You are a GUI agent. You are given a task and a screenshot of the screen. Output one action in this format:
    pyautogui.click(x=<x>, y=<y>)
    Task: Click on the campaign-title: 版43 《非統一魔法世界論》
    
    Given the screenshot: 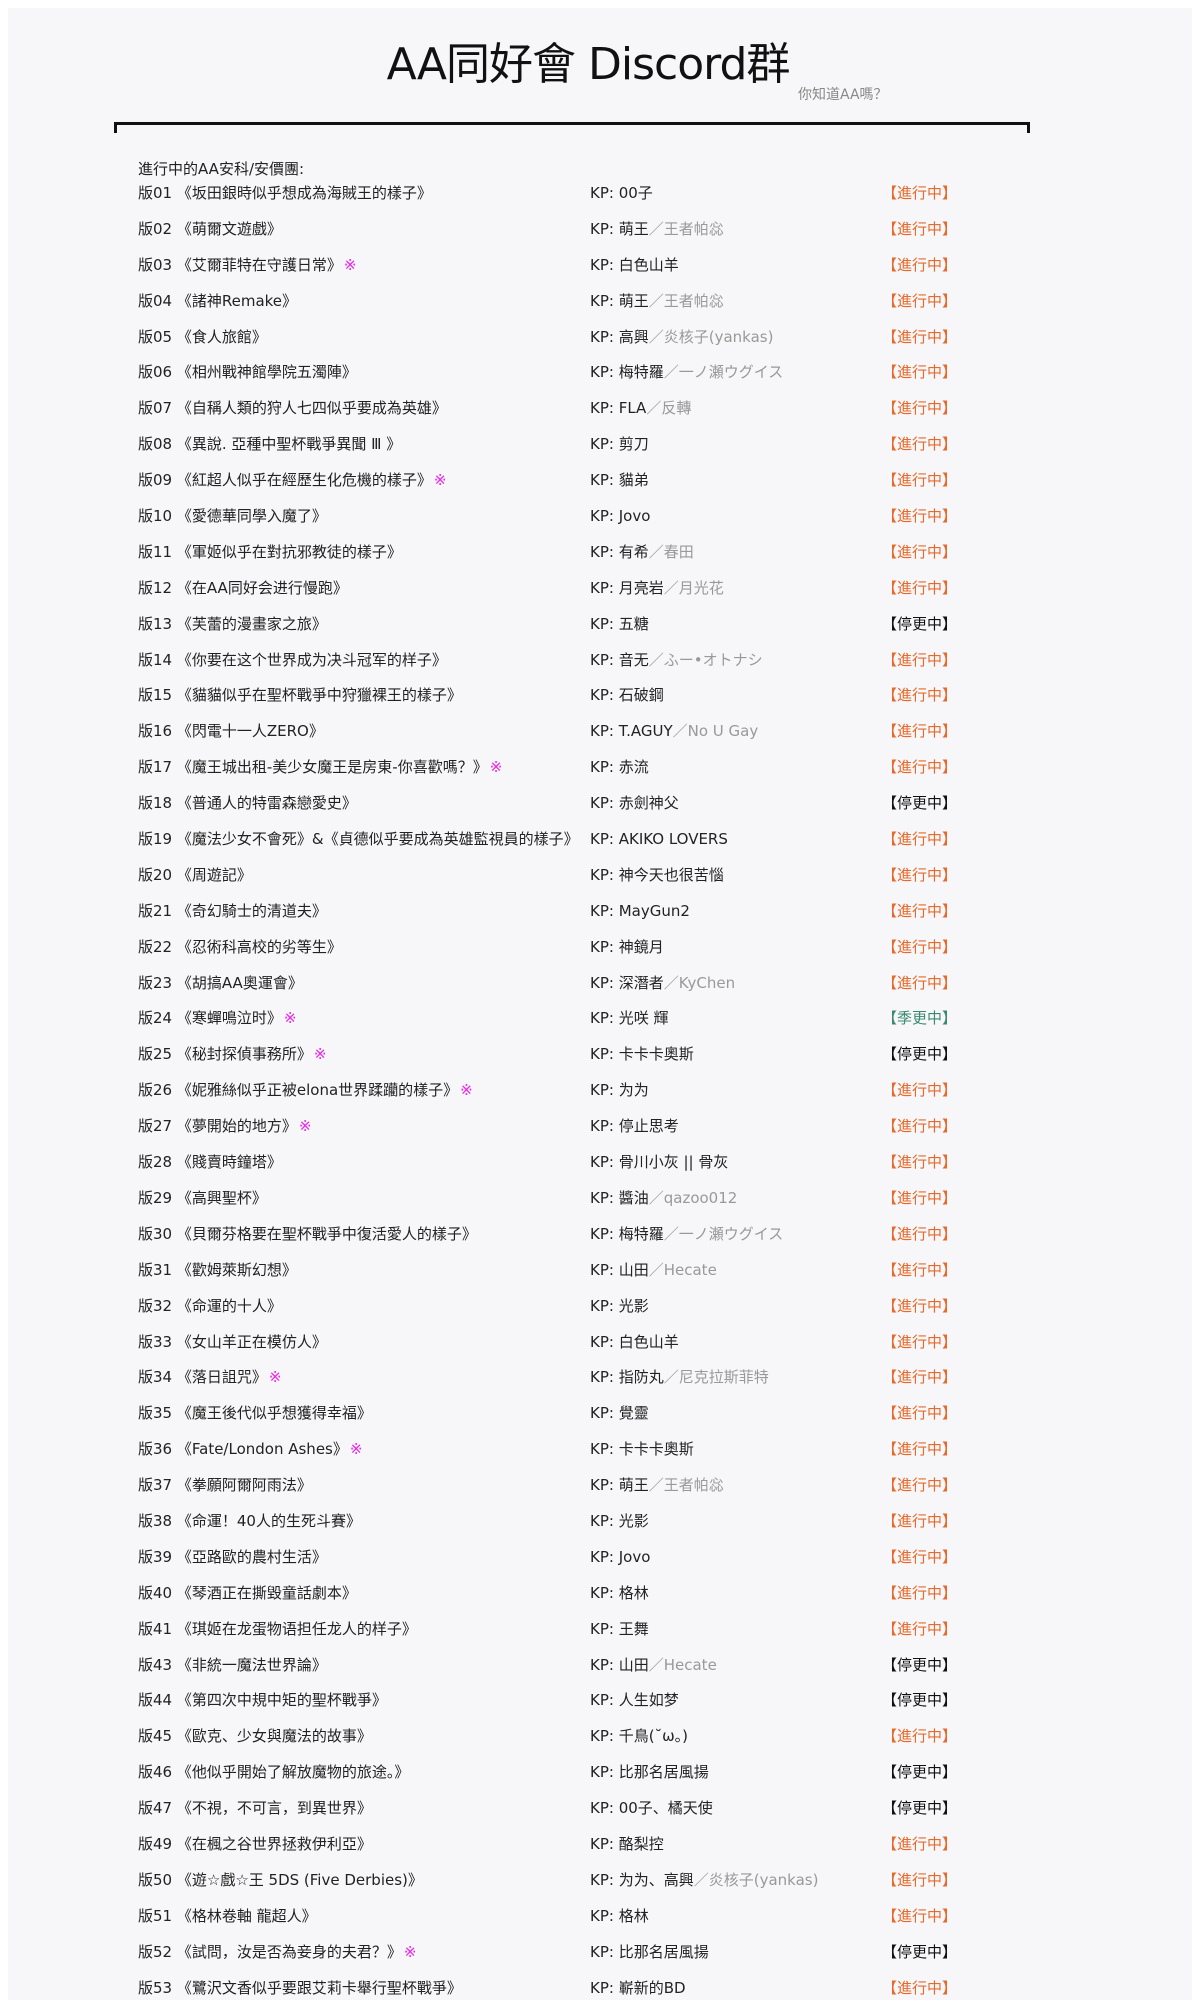 What is the action you would take?
    pyautogui.click(x=232, y=1666)
    